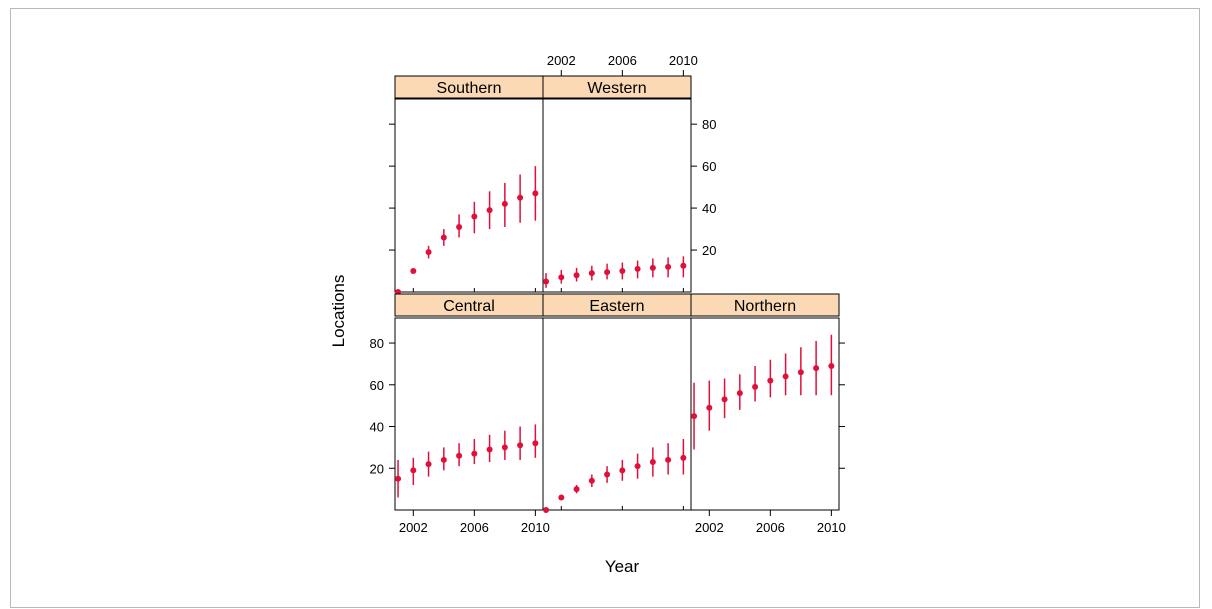 The width and height of the screenshot is (1212, 609). What do you see at coordinates (831, 366) in the screenshot?
I see `point-northern-2010` at bounding box center [831, 366].